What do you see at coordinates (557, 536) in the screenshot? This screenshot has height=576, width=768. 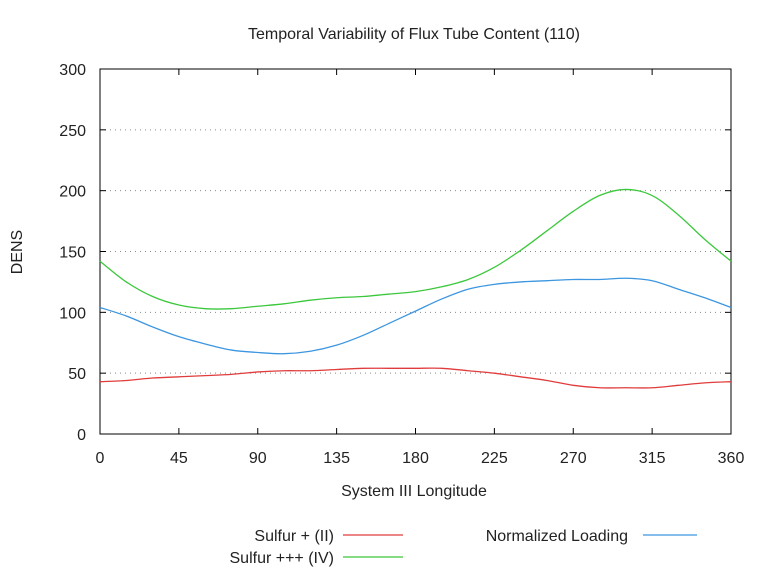 I see `legend-label-normalized-loading: Normalized Loading` at bounding box center [557, 536].